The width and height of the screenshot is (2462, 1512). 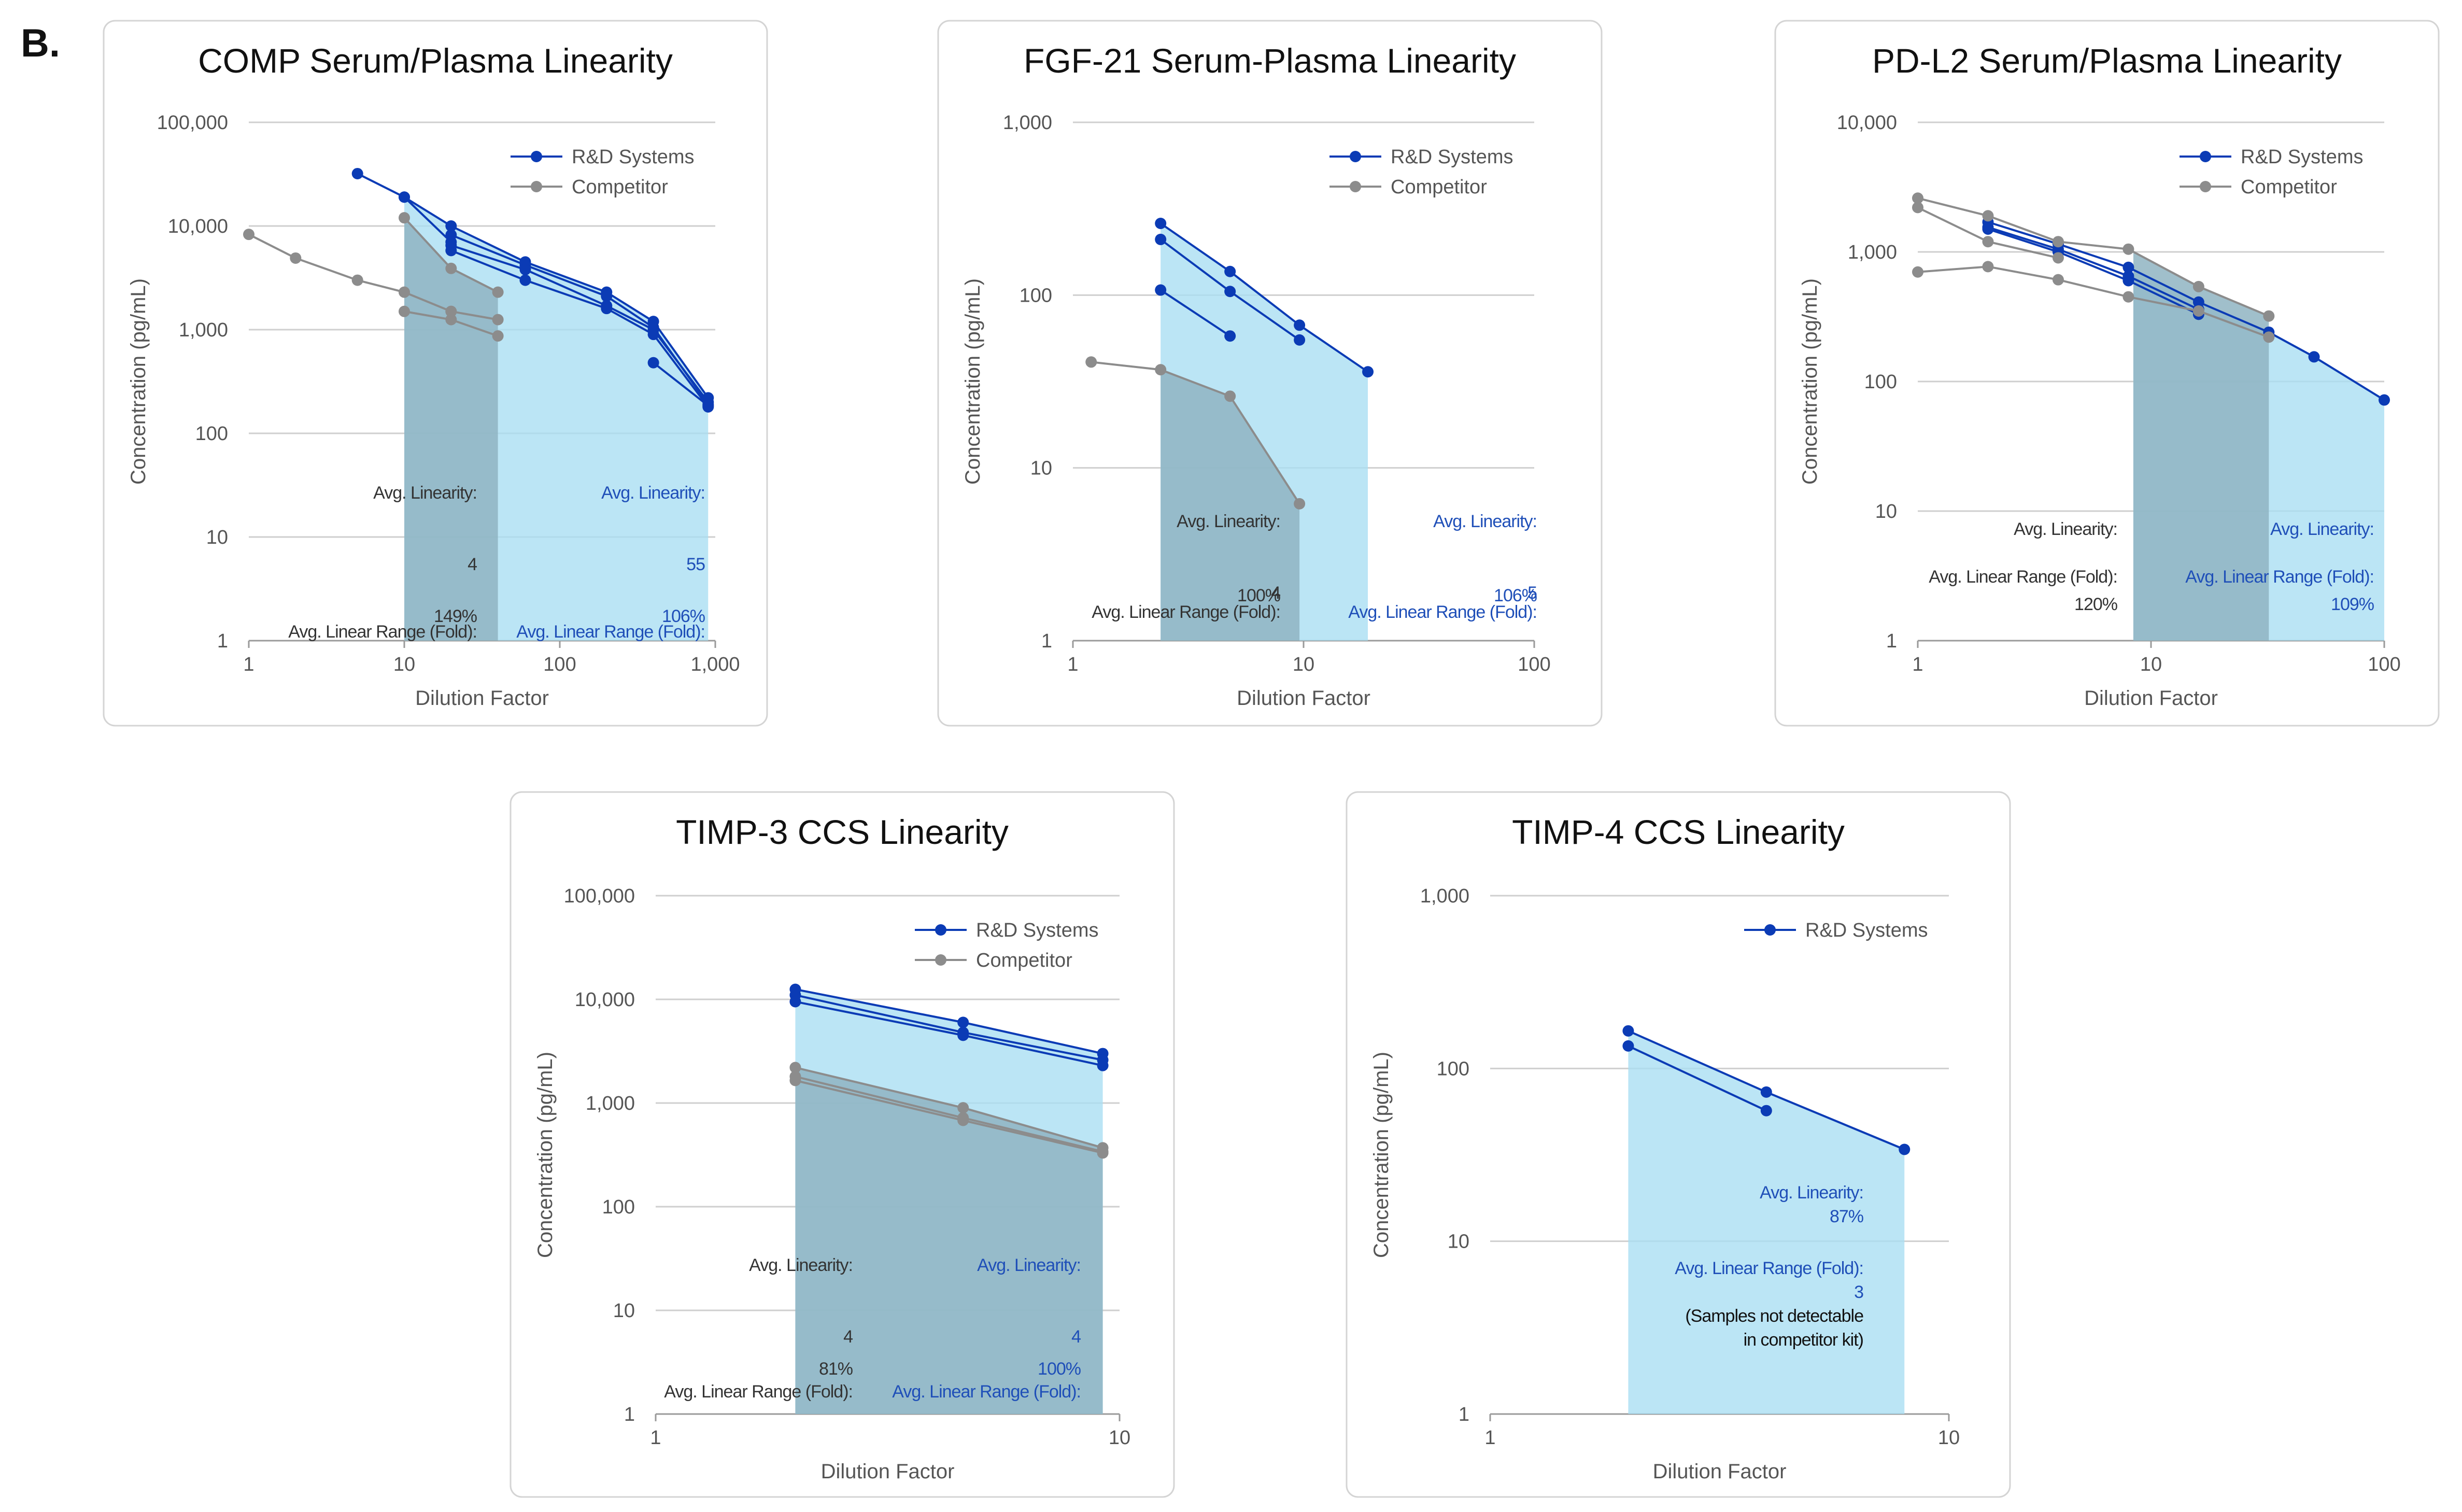 I want to click on competitor-annotation-line: 120%, so click(x=2096, y=604).